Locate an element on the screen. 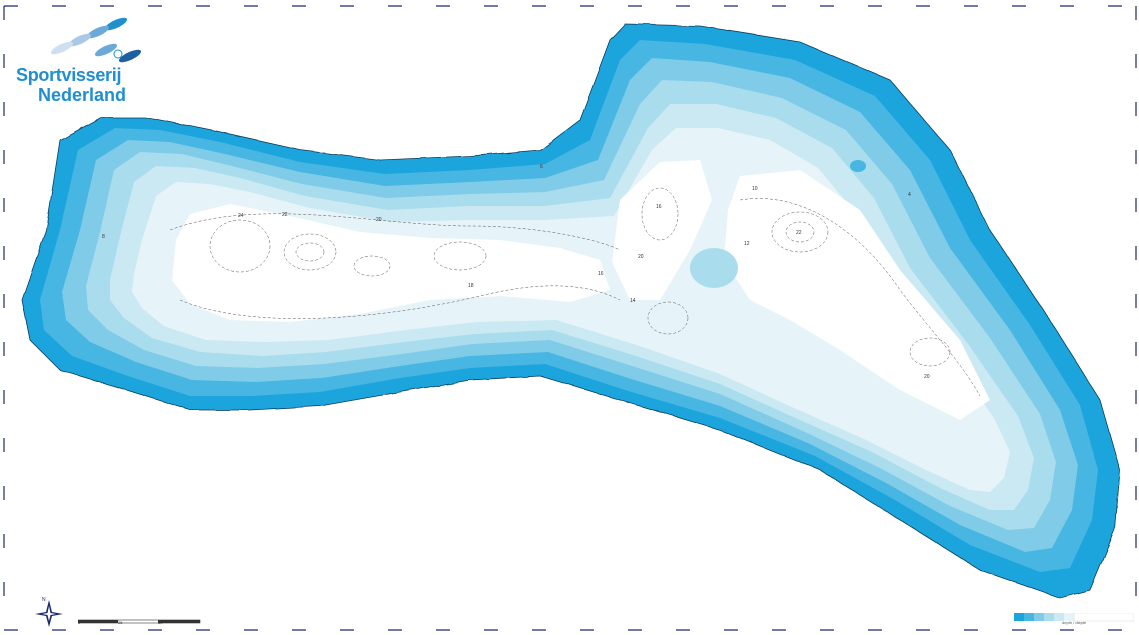  logo-fish-icon is located at coordinates (96, 40).